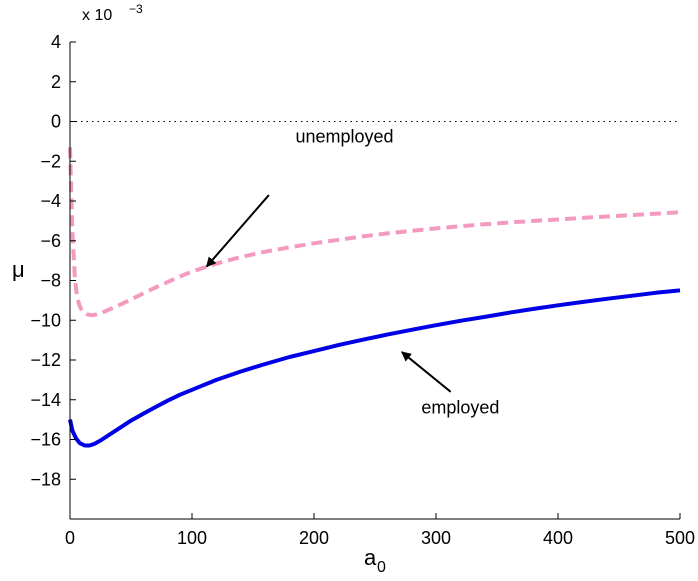 This screenshot has width=698, height=581. I want to click on annotation-label-unemployed: unemployed, so click(344, 136).